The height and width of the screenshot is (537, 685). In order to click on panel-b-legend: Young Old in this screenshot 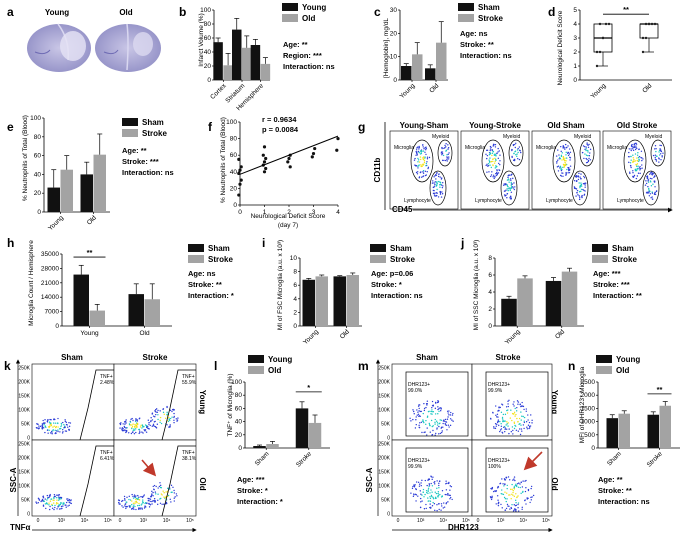, I will do `click(304, 13)`.